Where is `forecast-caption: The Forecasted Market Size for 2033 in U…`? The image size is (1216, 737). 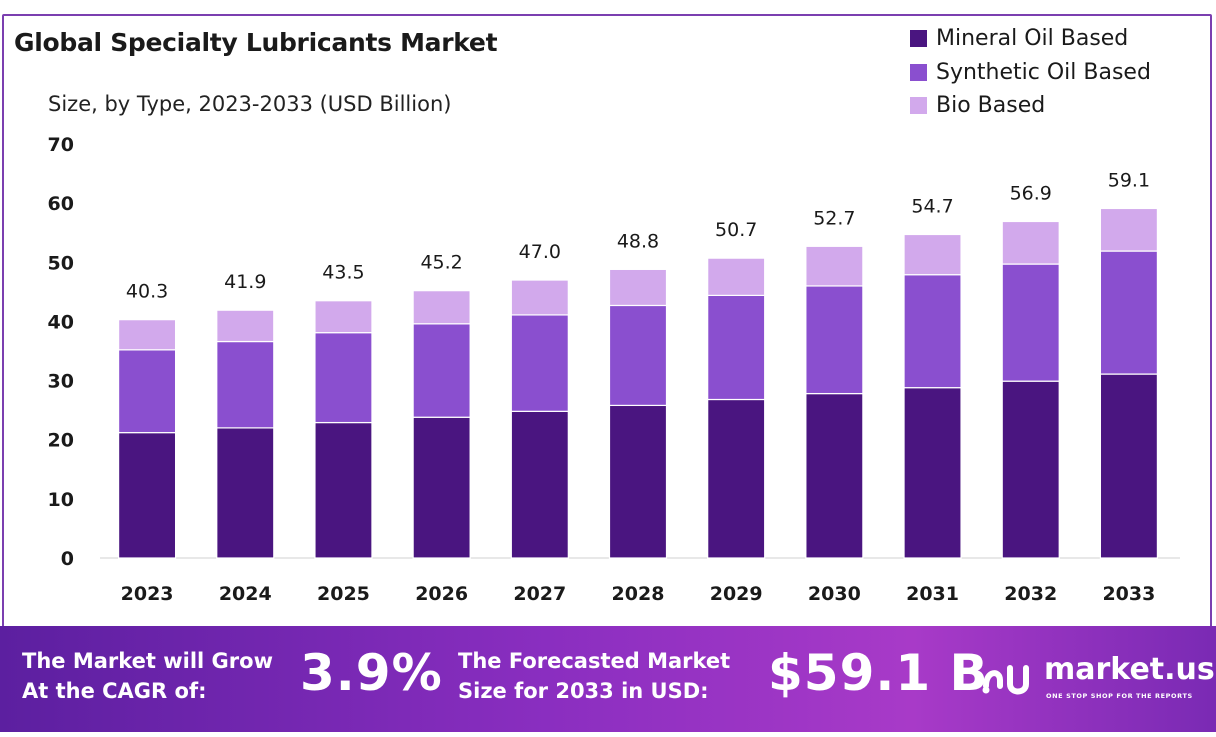
forecast-caption: The Forecasted Market Size for 2033 in U… is located at coordinates (613, 676).